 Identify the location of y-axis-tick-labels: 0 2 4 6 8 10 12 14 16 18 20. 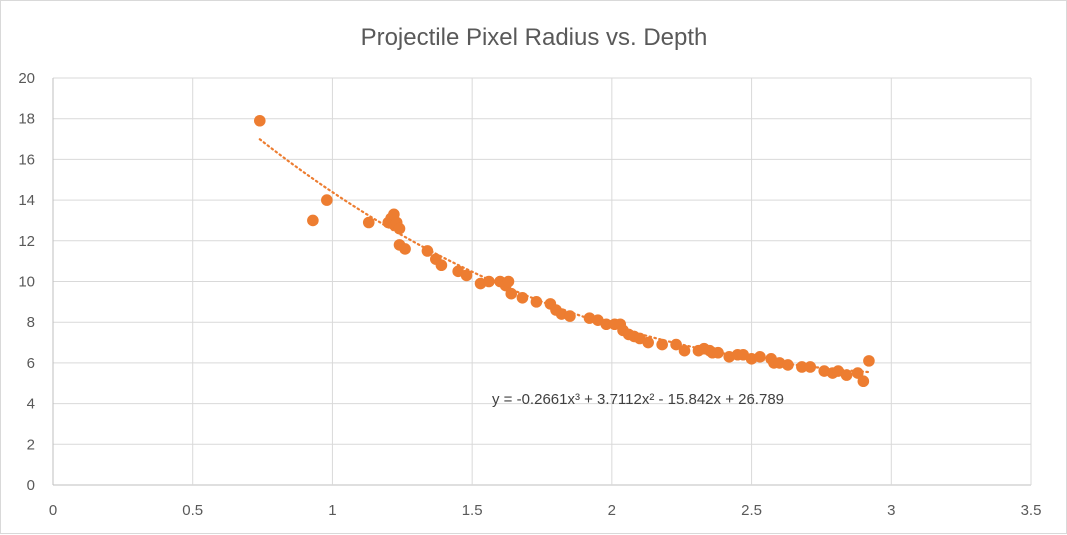
(26, 282).